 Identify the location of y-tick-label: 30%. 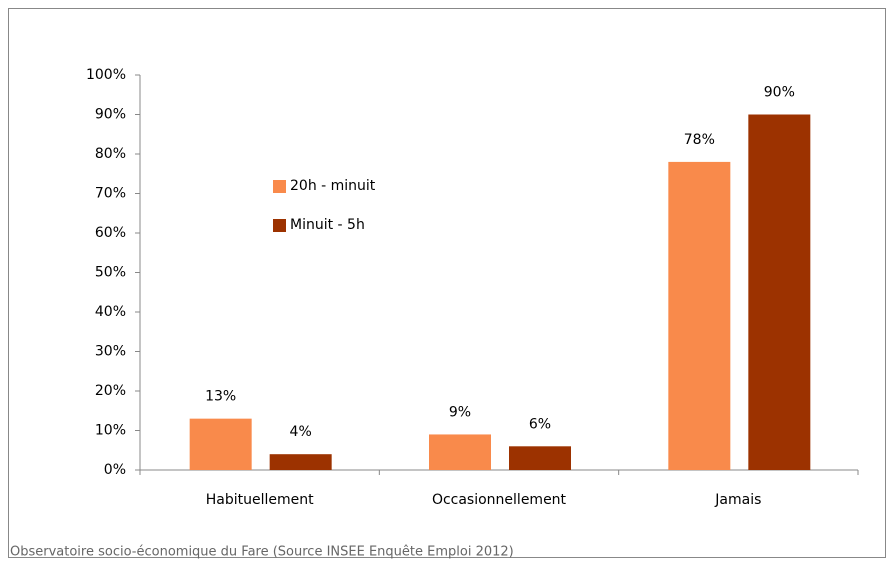
(110, 352).